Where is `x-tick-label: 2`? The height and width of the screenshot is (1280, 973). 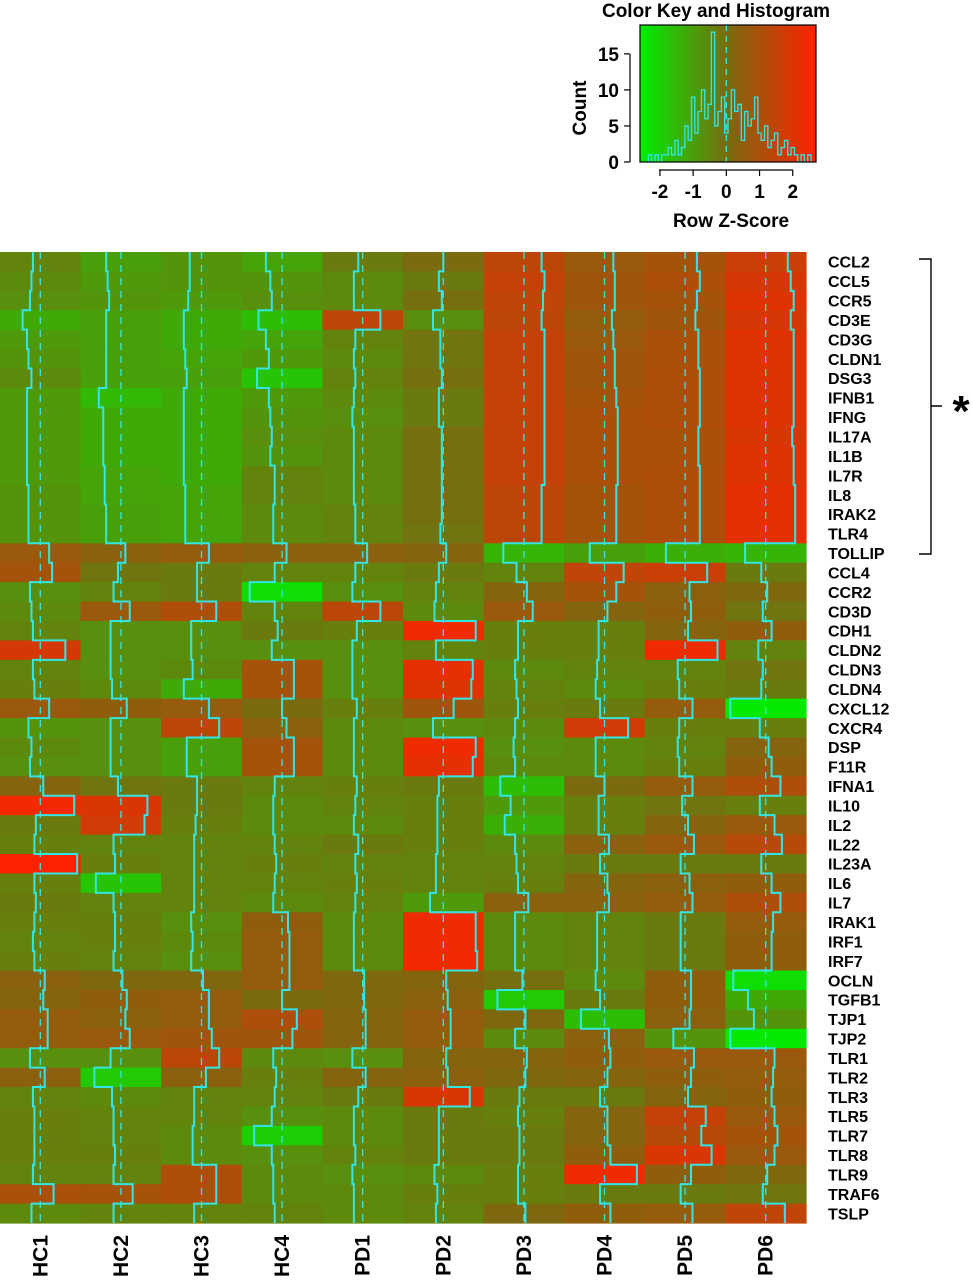
x-tick-label: 2 is located at coordinates (792, 192).